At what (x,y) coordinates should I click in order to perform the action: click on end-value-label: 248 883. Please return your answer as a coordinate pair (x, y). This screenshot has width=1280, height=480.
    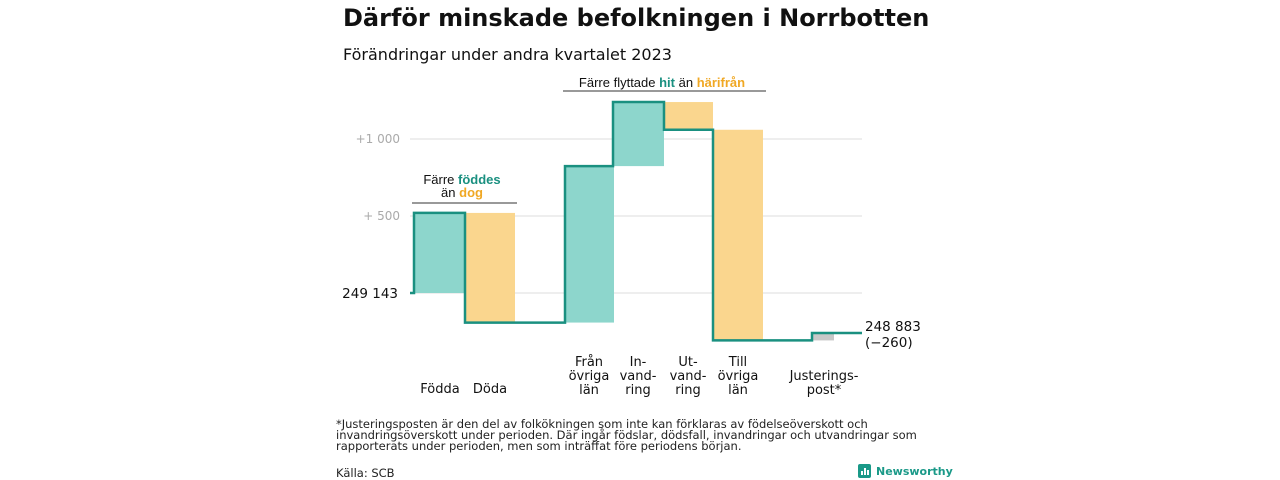
    Looking at the image, I should click on (893, 327).